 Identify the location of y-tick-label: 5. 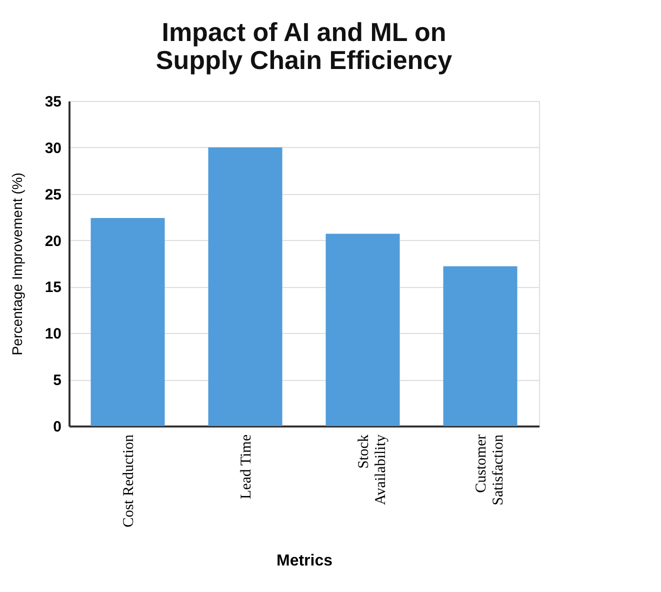
(57, 381).